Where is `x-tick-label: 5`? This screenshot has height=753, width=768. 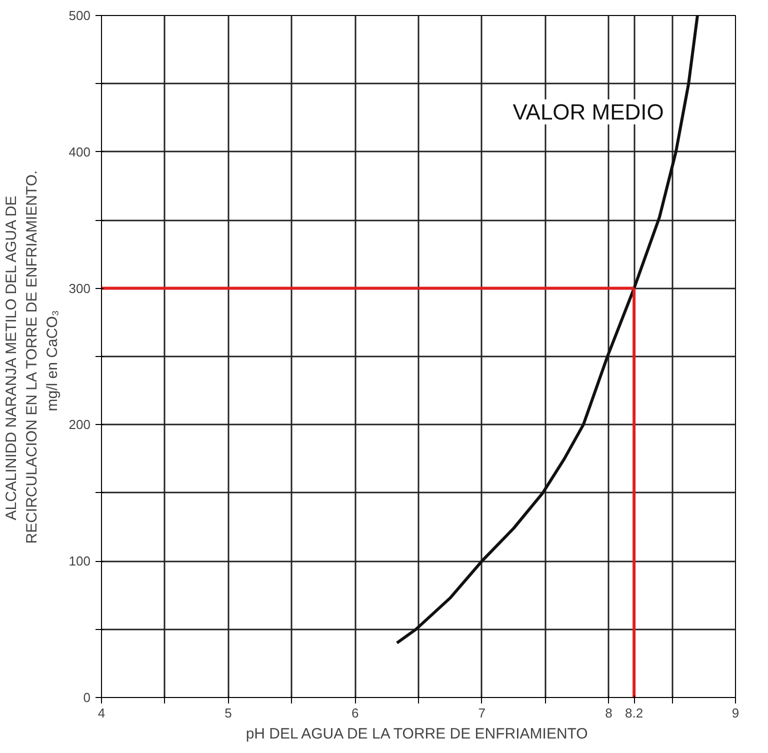
x-tick-label: 5 is located at coordinates (228, 713).